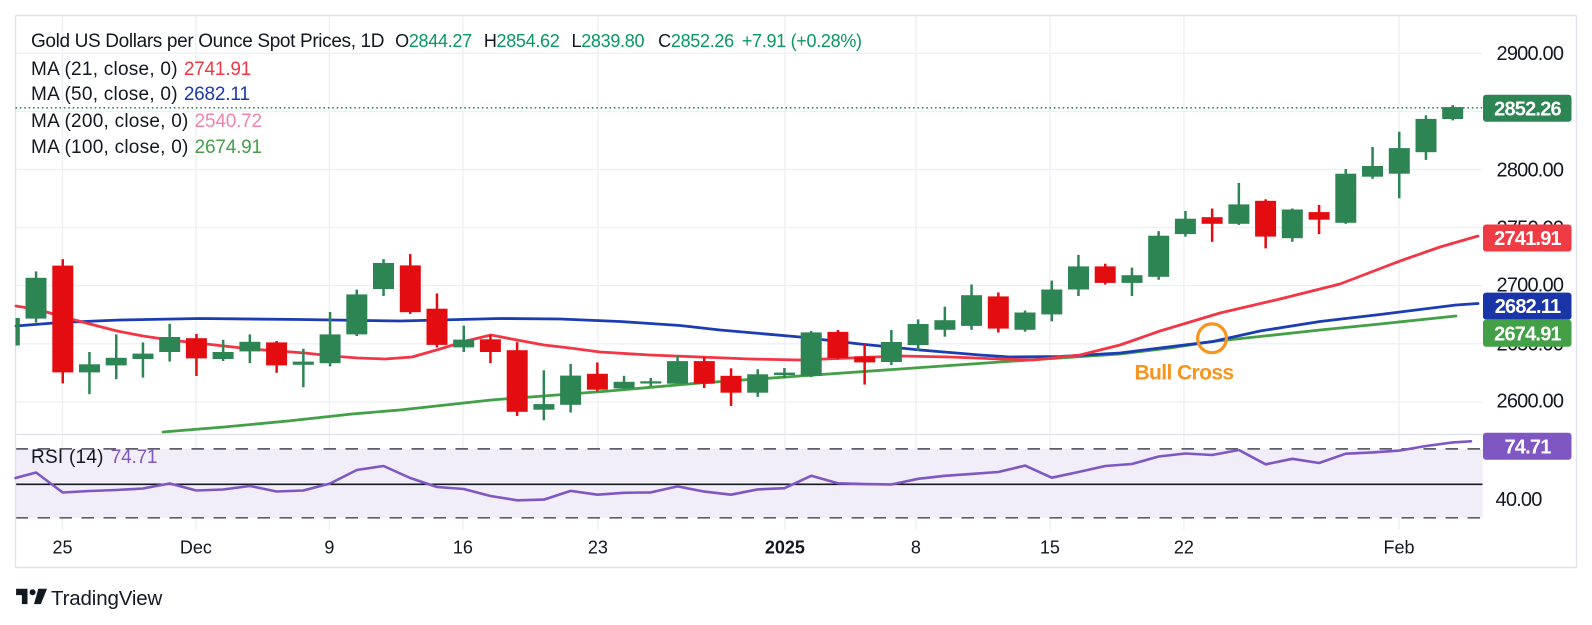 Image resolution: width=1592 pixels, height=625 pixels. I want to click on svg-text: Bull Cross, so click(1183, 373).